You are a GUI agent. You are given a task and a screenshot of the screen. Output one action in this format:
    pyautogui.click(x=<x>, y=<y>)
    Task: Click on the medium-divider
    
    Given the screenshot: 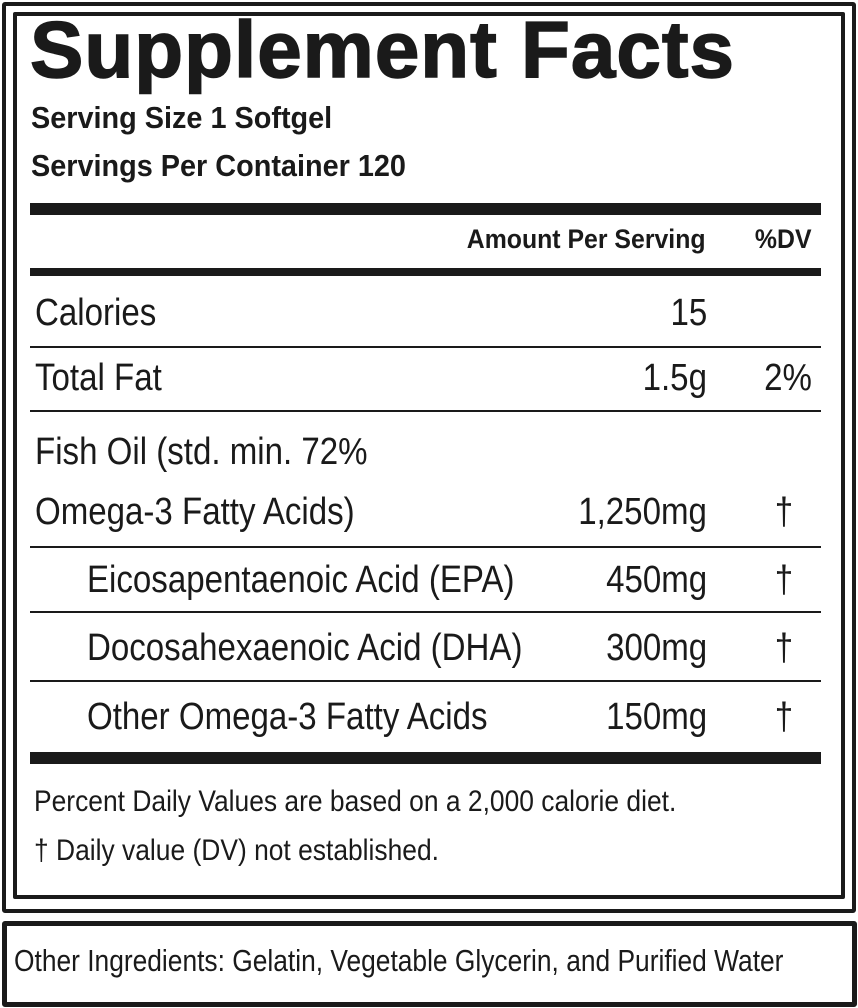 What is the action you would take?
    pyautogui.click(x=425, y=272)
    